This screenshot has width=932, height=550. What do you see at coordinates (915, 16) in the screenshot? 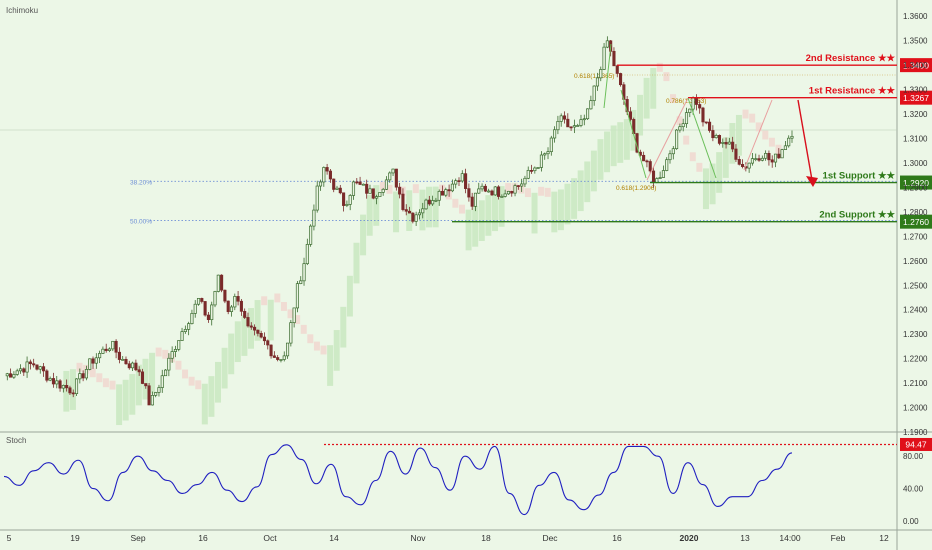
I see `price-tick: 1.3600` at bounding box center [915, 16].